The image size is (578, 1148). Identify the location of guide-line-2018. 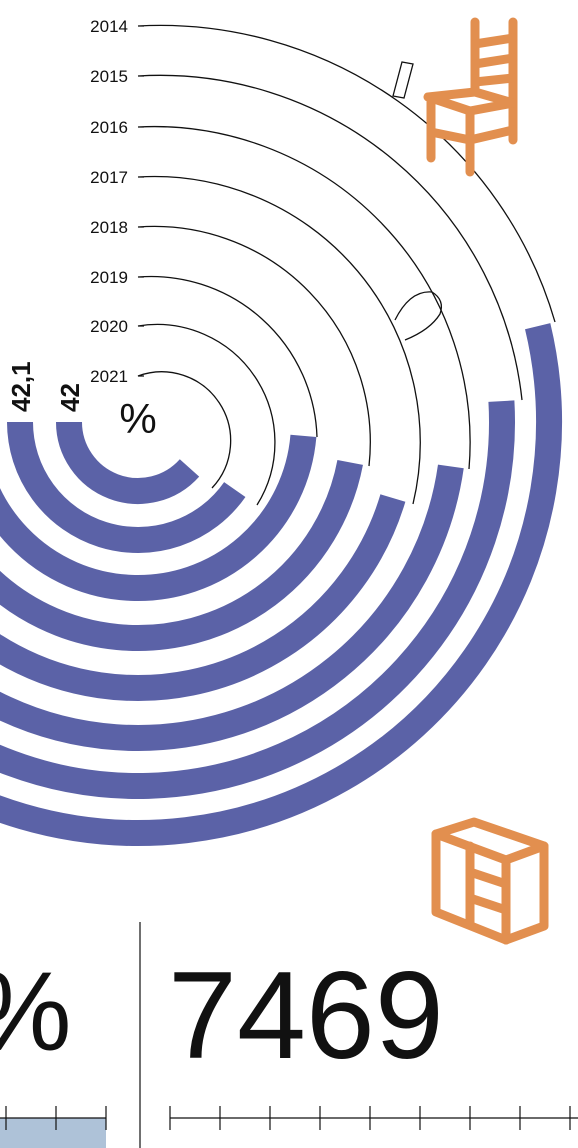
(254, 346).